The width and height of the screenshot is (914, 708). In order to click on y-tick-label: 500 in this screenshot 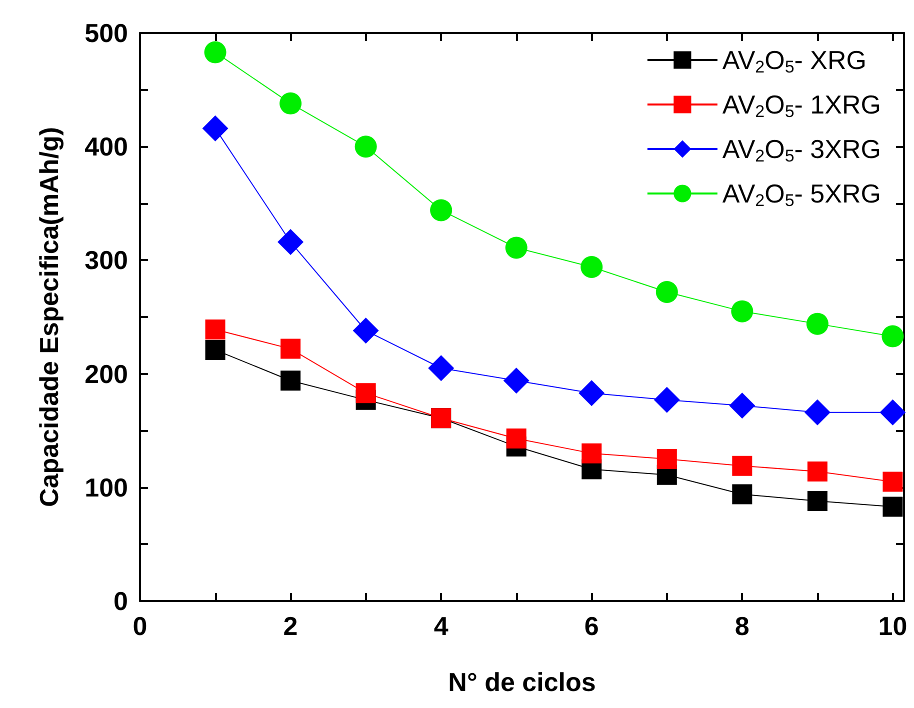, I will do `click(106, 33)`.